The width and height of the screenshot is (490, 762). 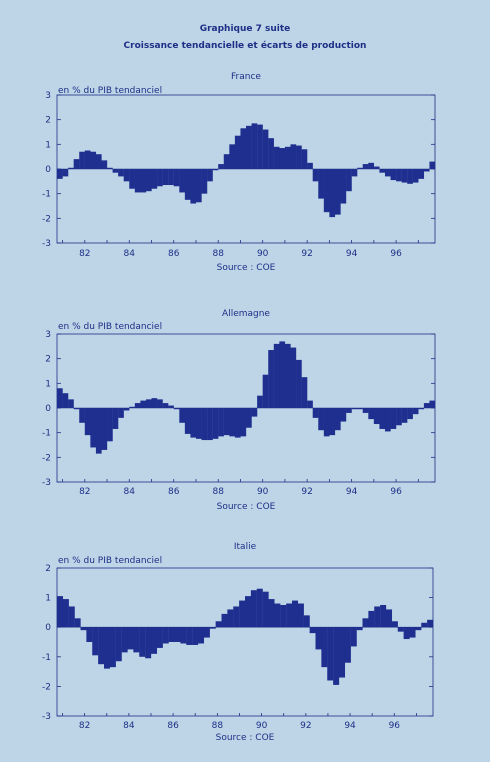 What do you see at coordinates (48, 335) in the screenshot?
I see `y-tick-label: 3` at bounding box center [48, 335].